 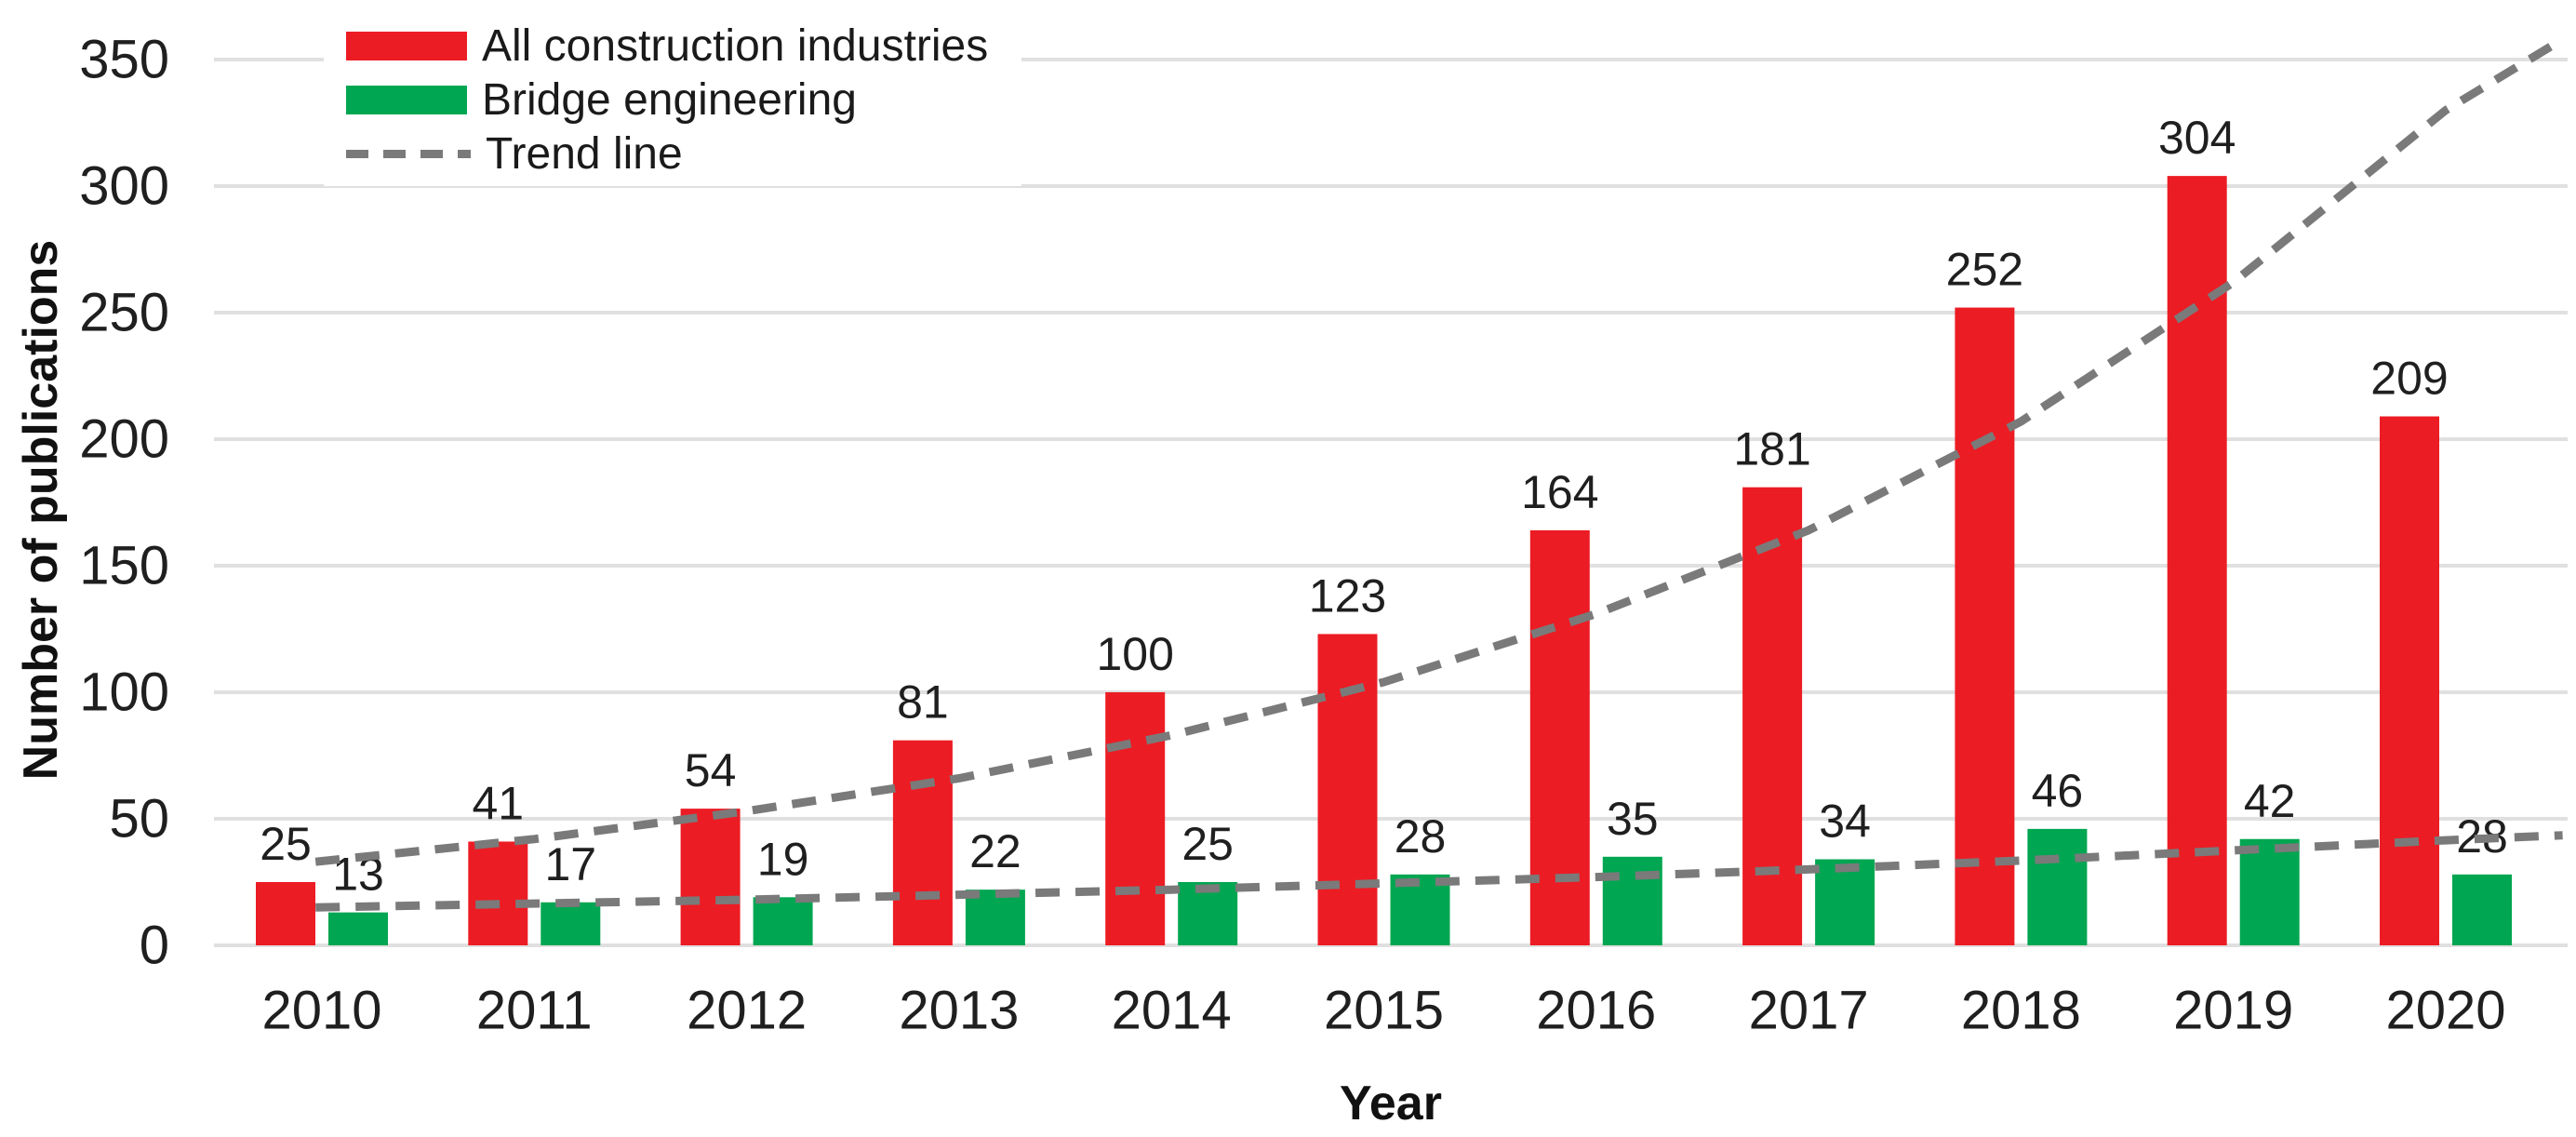 I want to click on bar-bridge-engineering-2016, so click(x=1632, y=900).